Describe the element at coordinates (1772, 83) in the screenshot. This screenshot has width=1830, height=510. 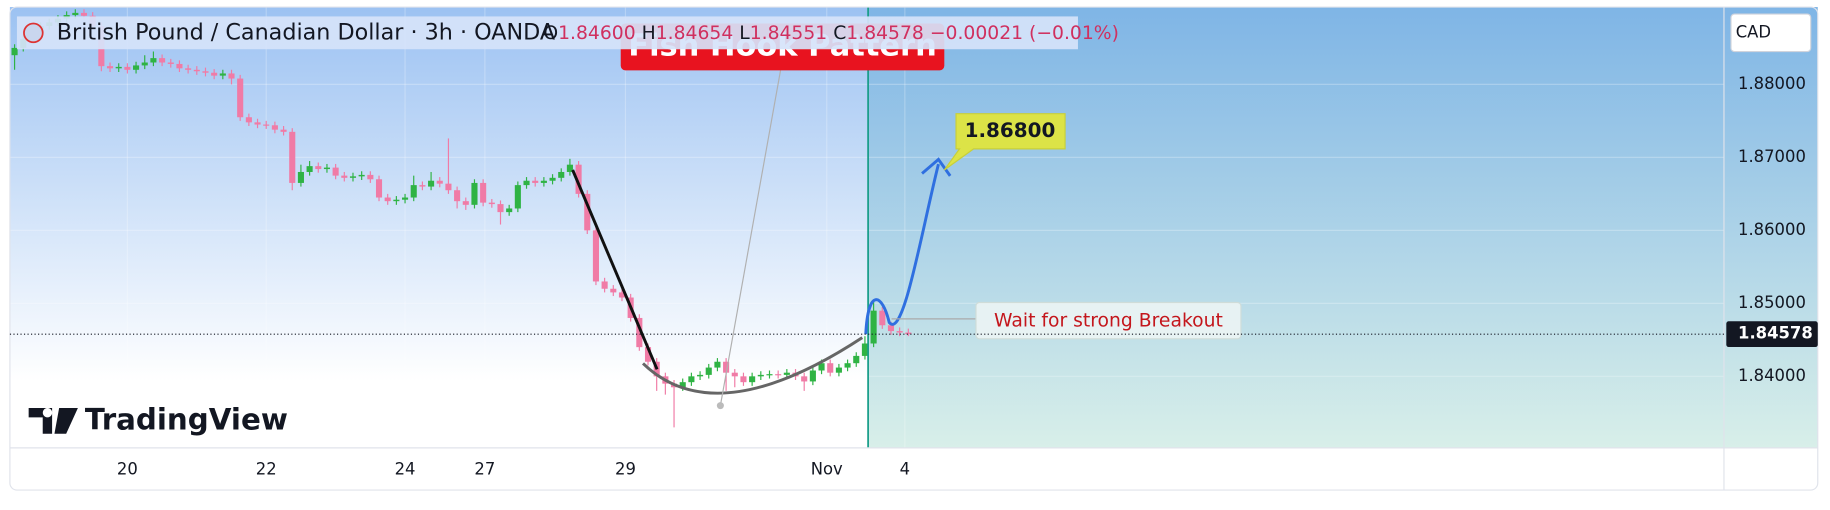
I see `y-tick-label: 1.88000` at that location.